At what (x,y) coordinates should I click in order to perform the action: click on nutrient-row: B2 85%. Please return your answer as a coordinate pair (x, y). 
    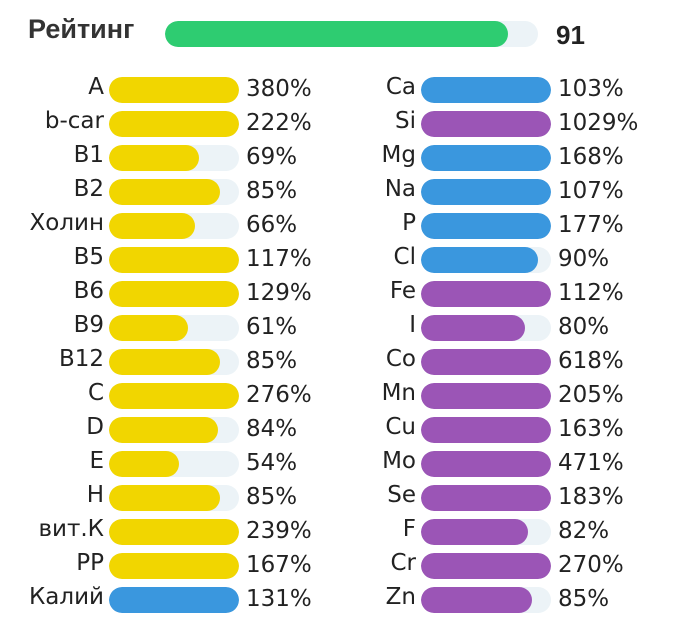
    Looking at the image, I should click on (165, 191).